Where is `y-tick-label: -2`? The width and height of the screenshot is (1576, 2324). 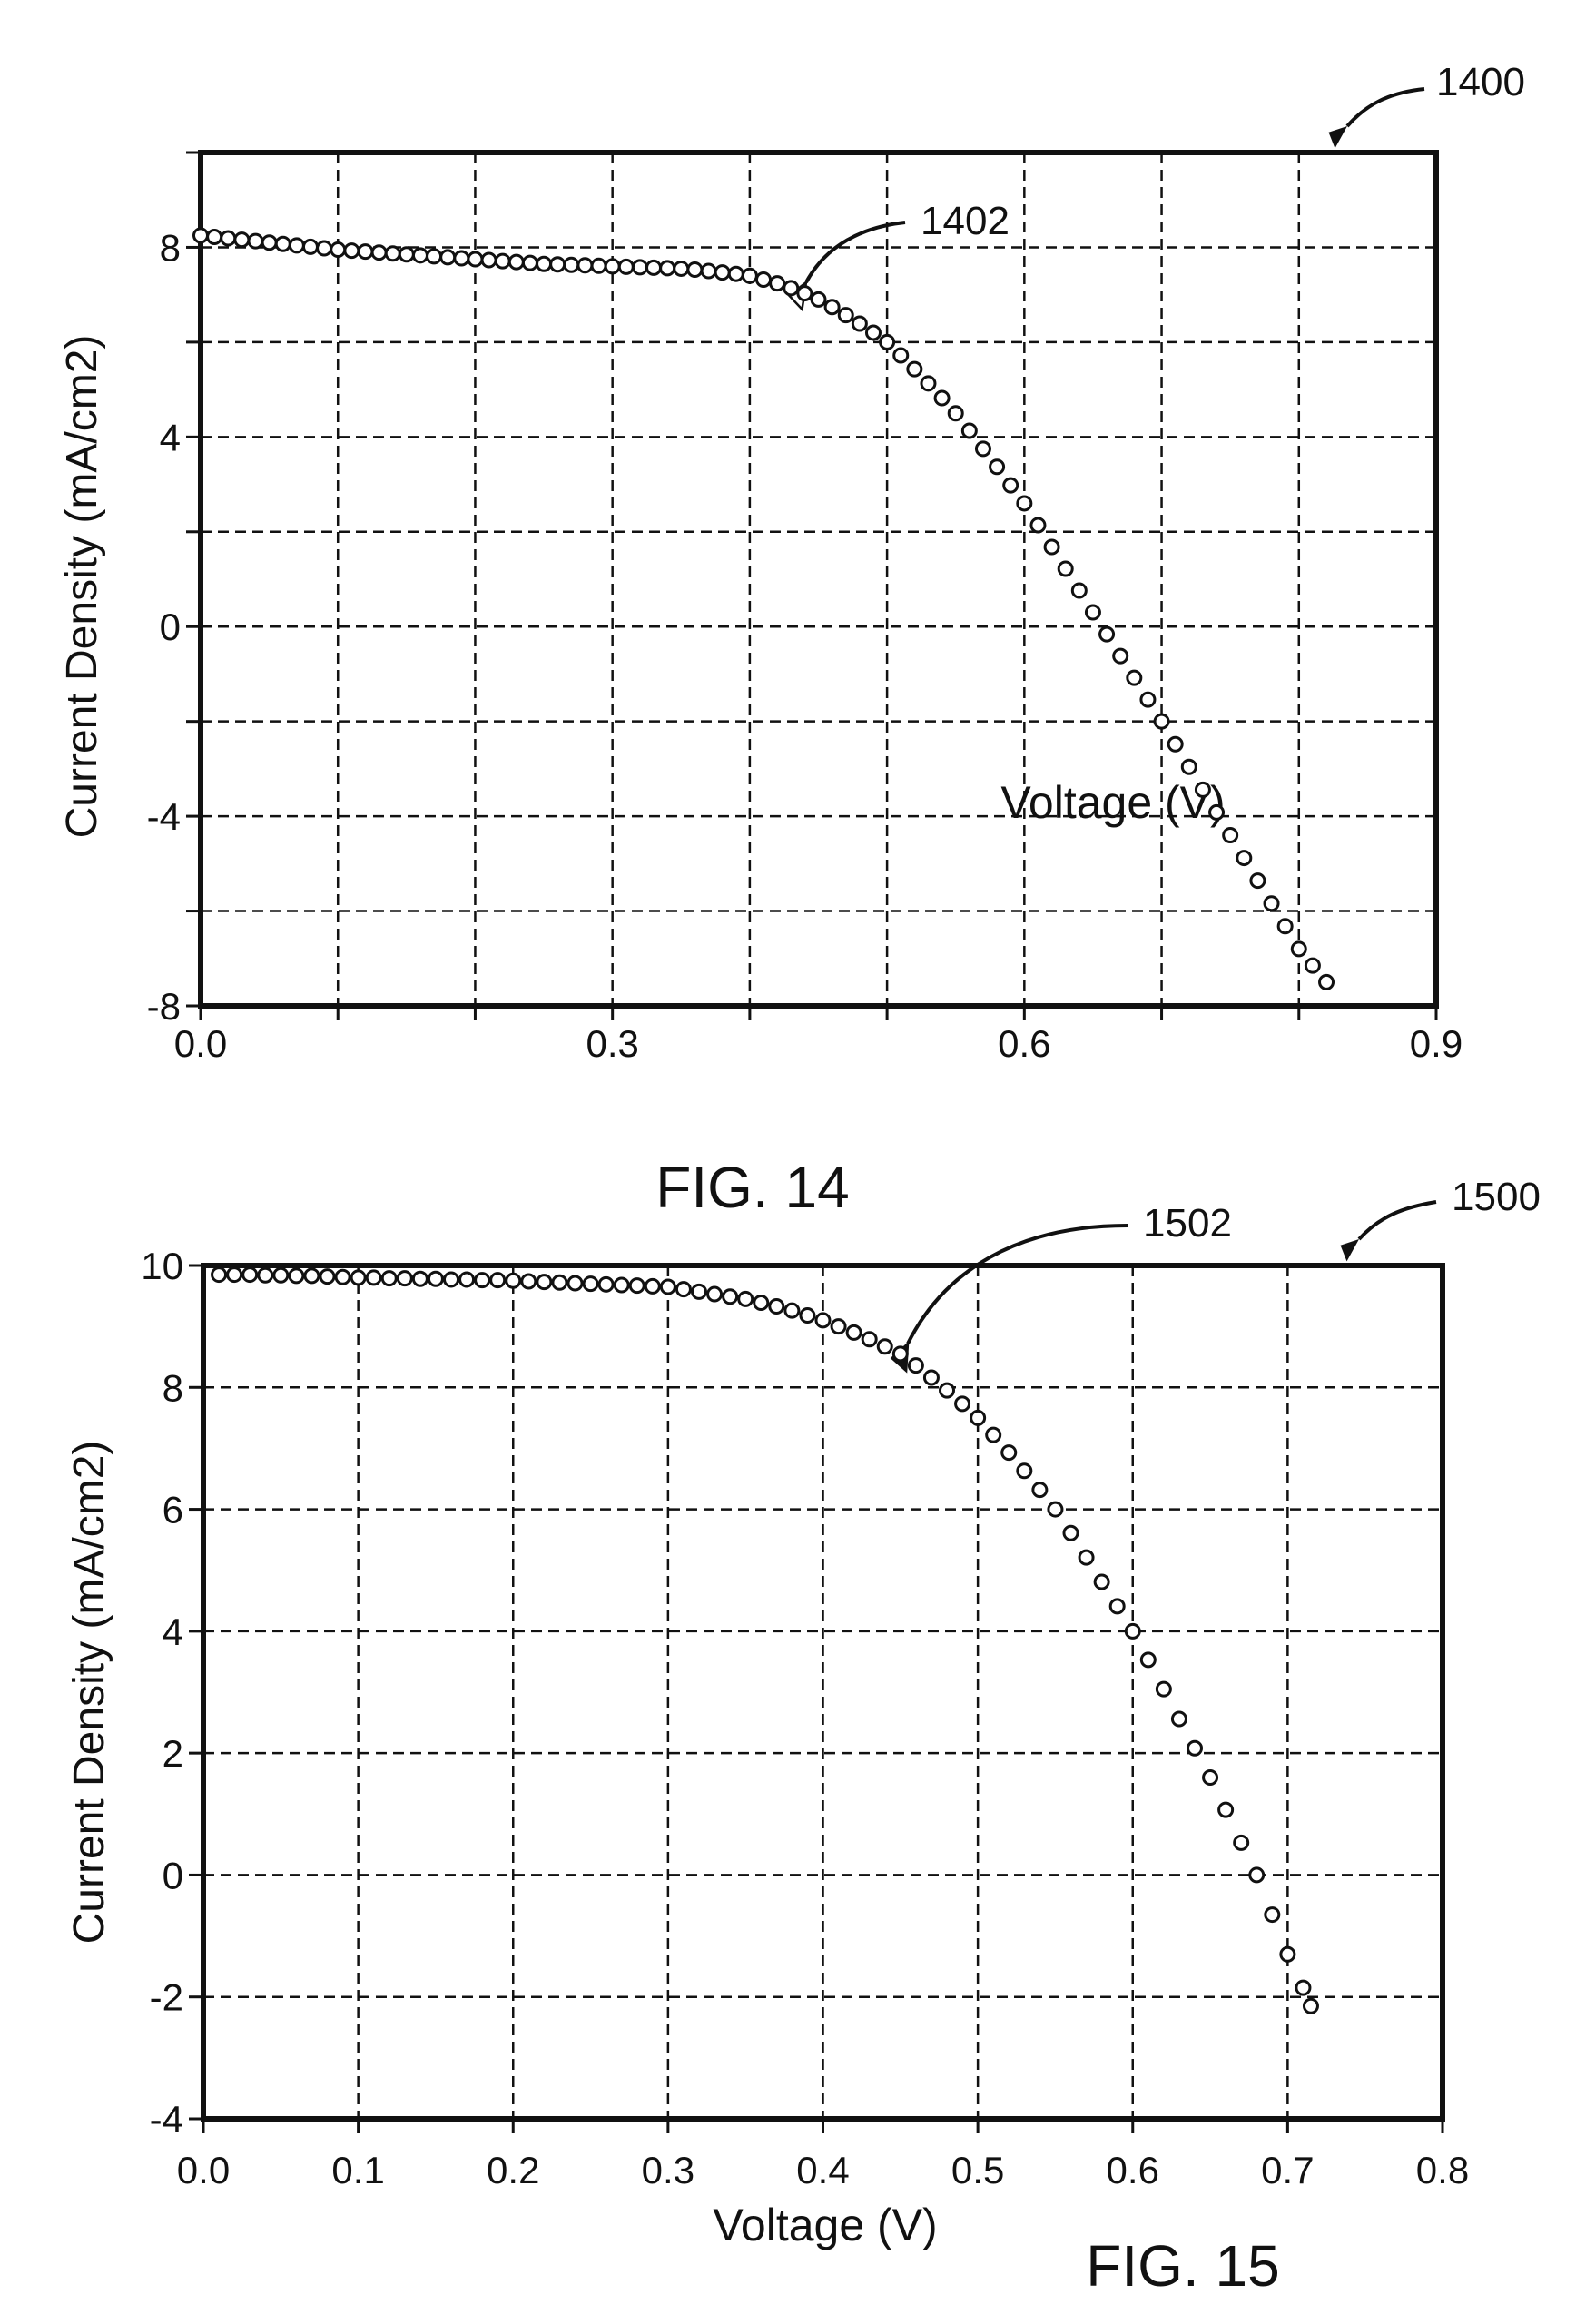
y-tick-label: -2 is located at coordinates (166, 1997).